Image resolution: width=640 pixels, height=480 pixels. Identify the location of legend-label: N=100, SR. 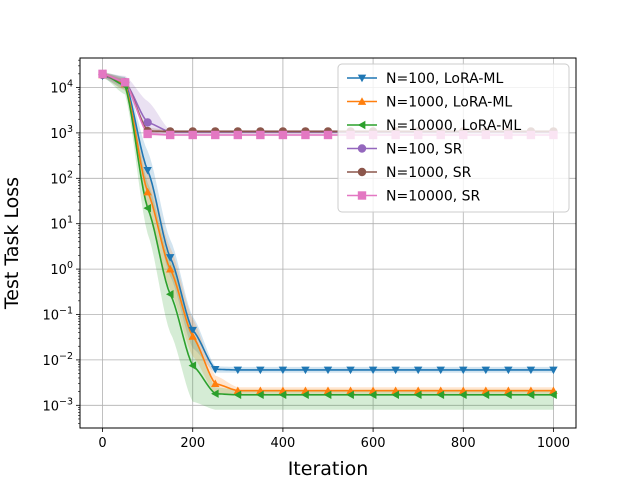
(424, 150).